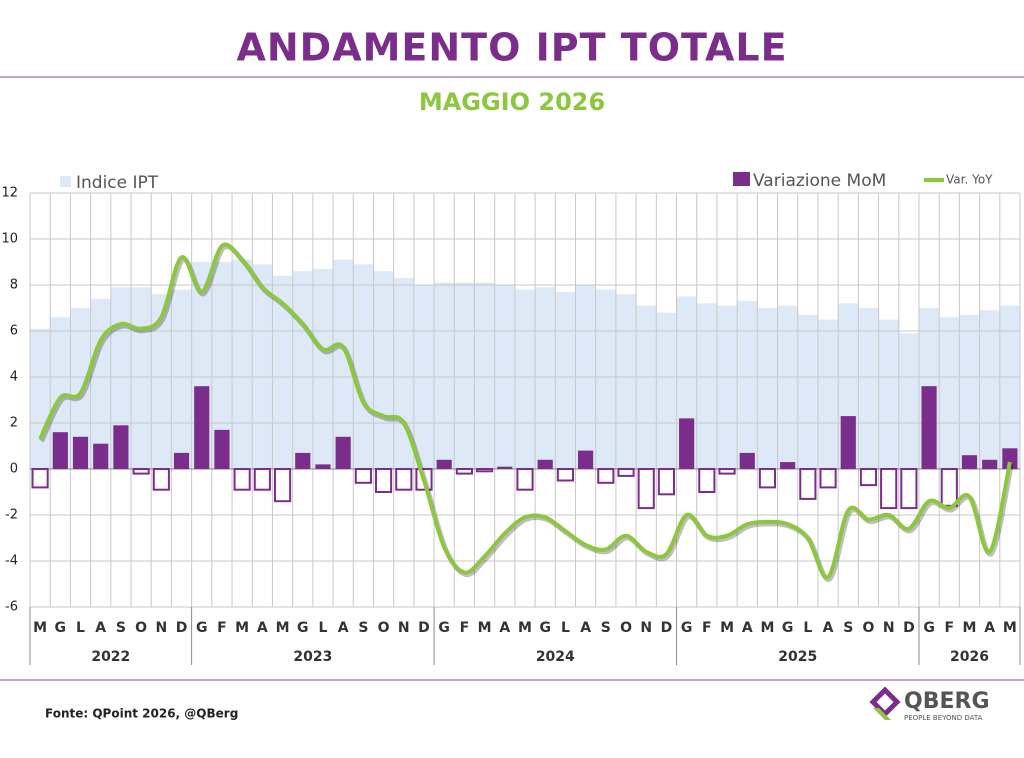  Describe the element at coordinates (11, 607) in the screenshot. I see `y-tick-label: -6` at that location.